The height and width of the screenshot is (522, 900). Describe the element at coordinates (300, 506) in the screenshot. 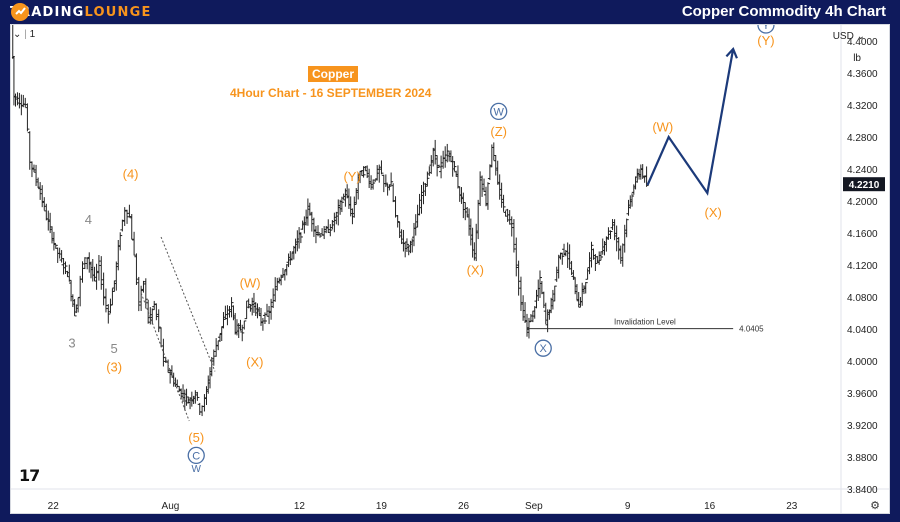

I see `x-tick-label: 12` at that location.